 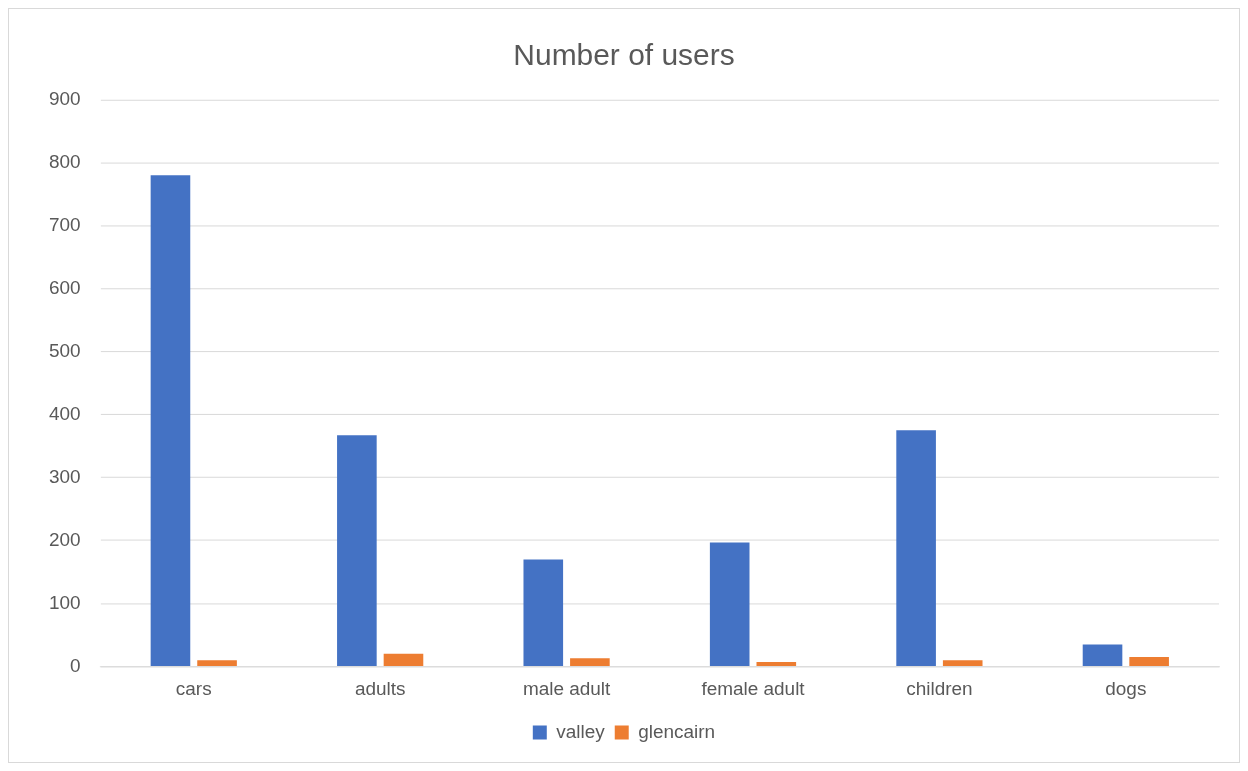 I want to click on legend-label: glencairn, so click(x=677, y=731).